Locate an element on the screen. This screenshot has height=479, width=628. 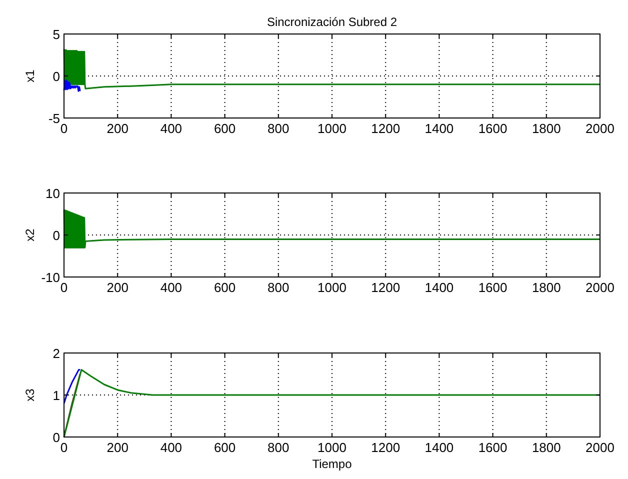
y-tick-label: -10 is located at coordinates (50, 277).